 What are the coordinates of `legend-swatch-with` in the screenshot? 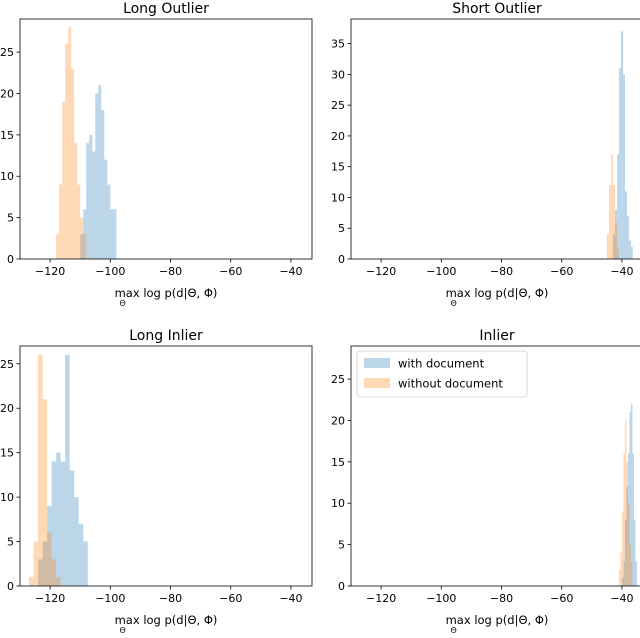 It's located at (377, 363).